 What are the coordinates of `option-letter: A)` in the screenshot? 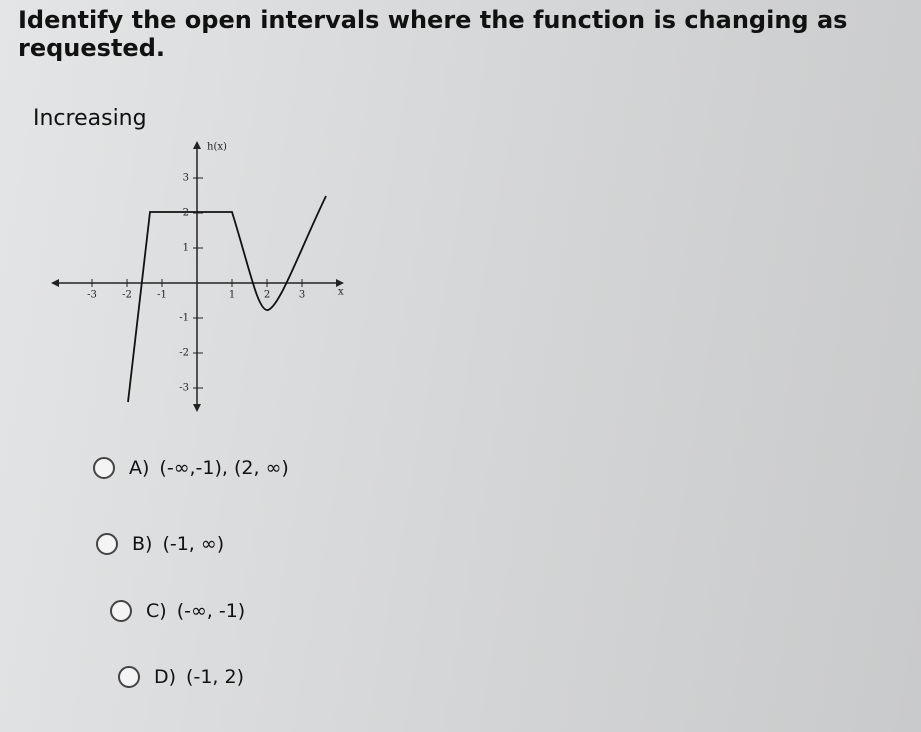 It's located at (139, 468).